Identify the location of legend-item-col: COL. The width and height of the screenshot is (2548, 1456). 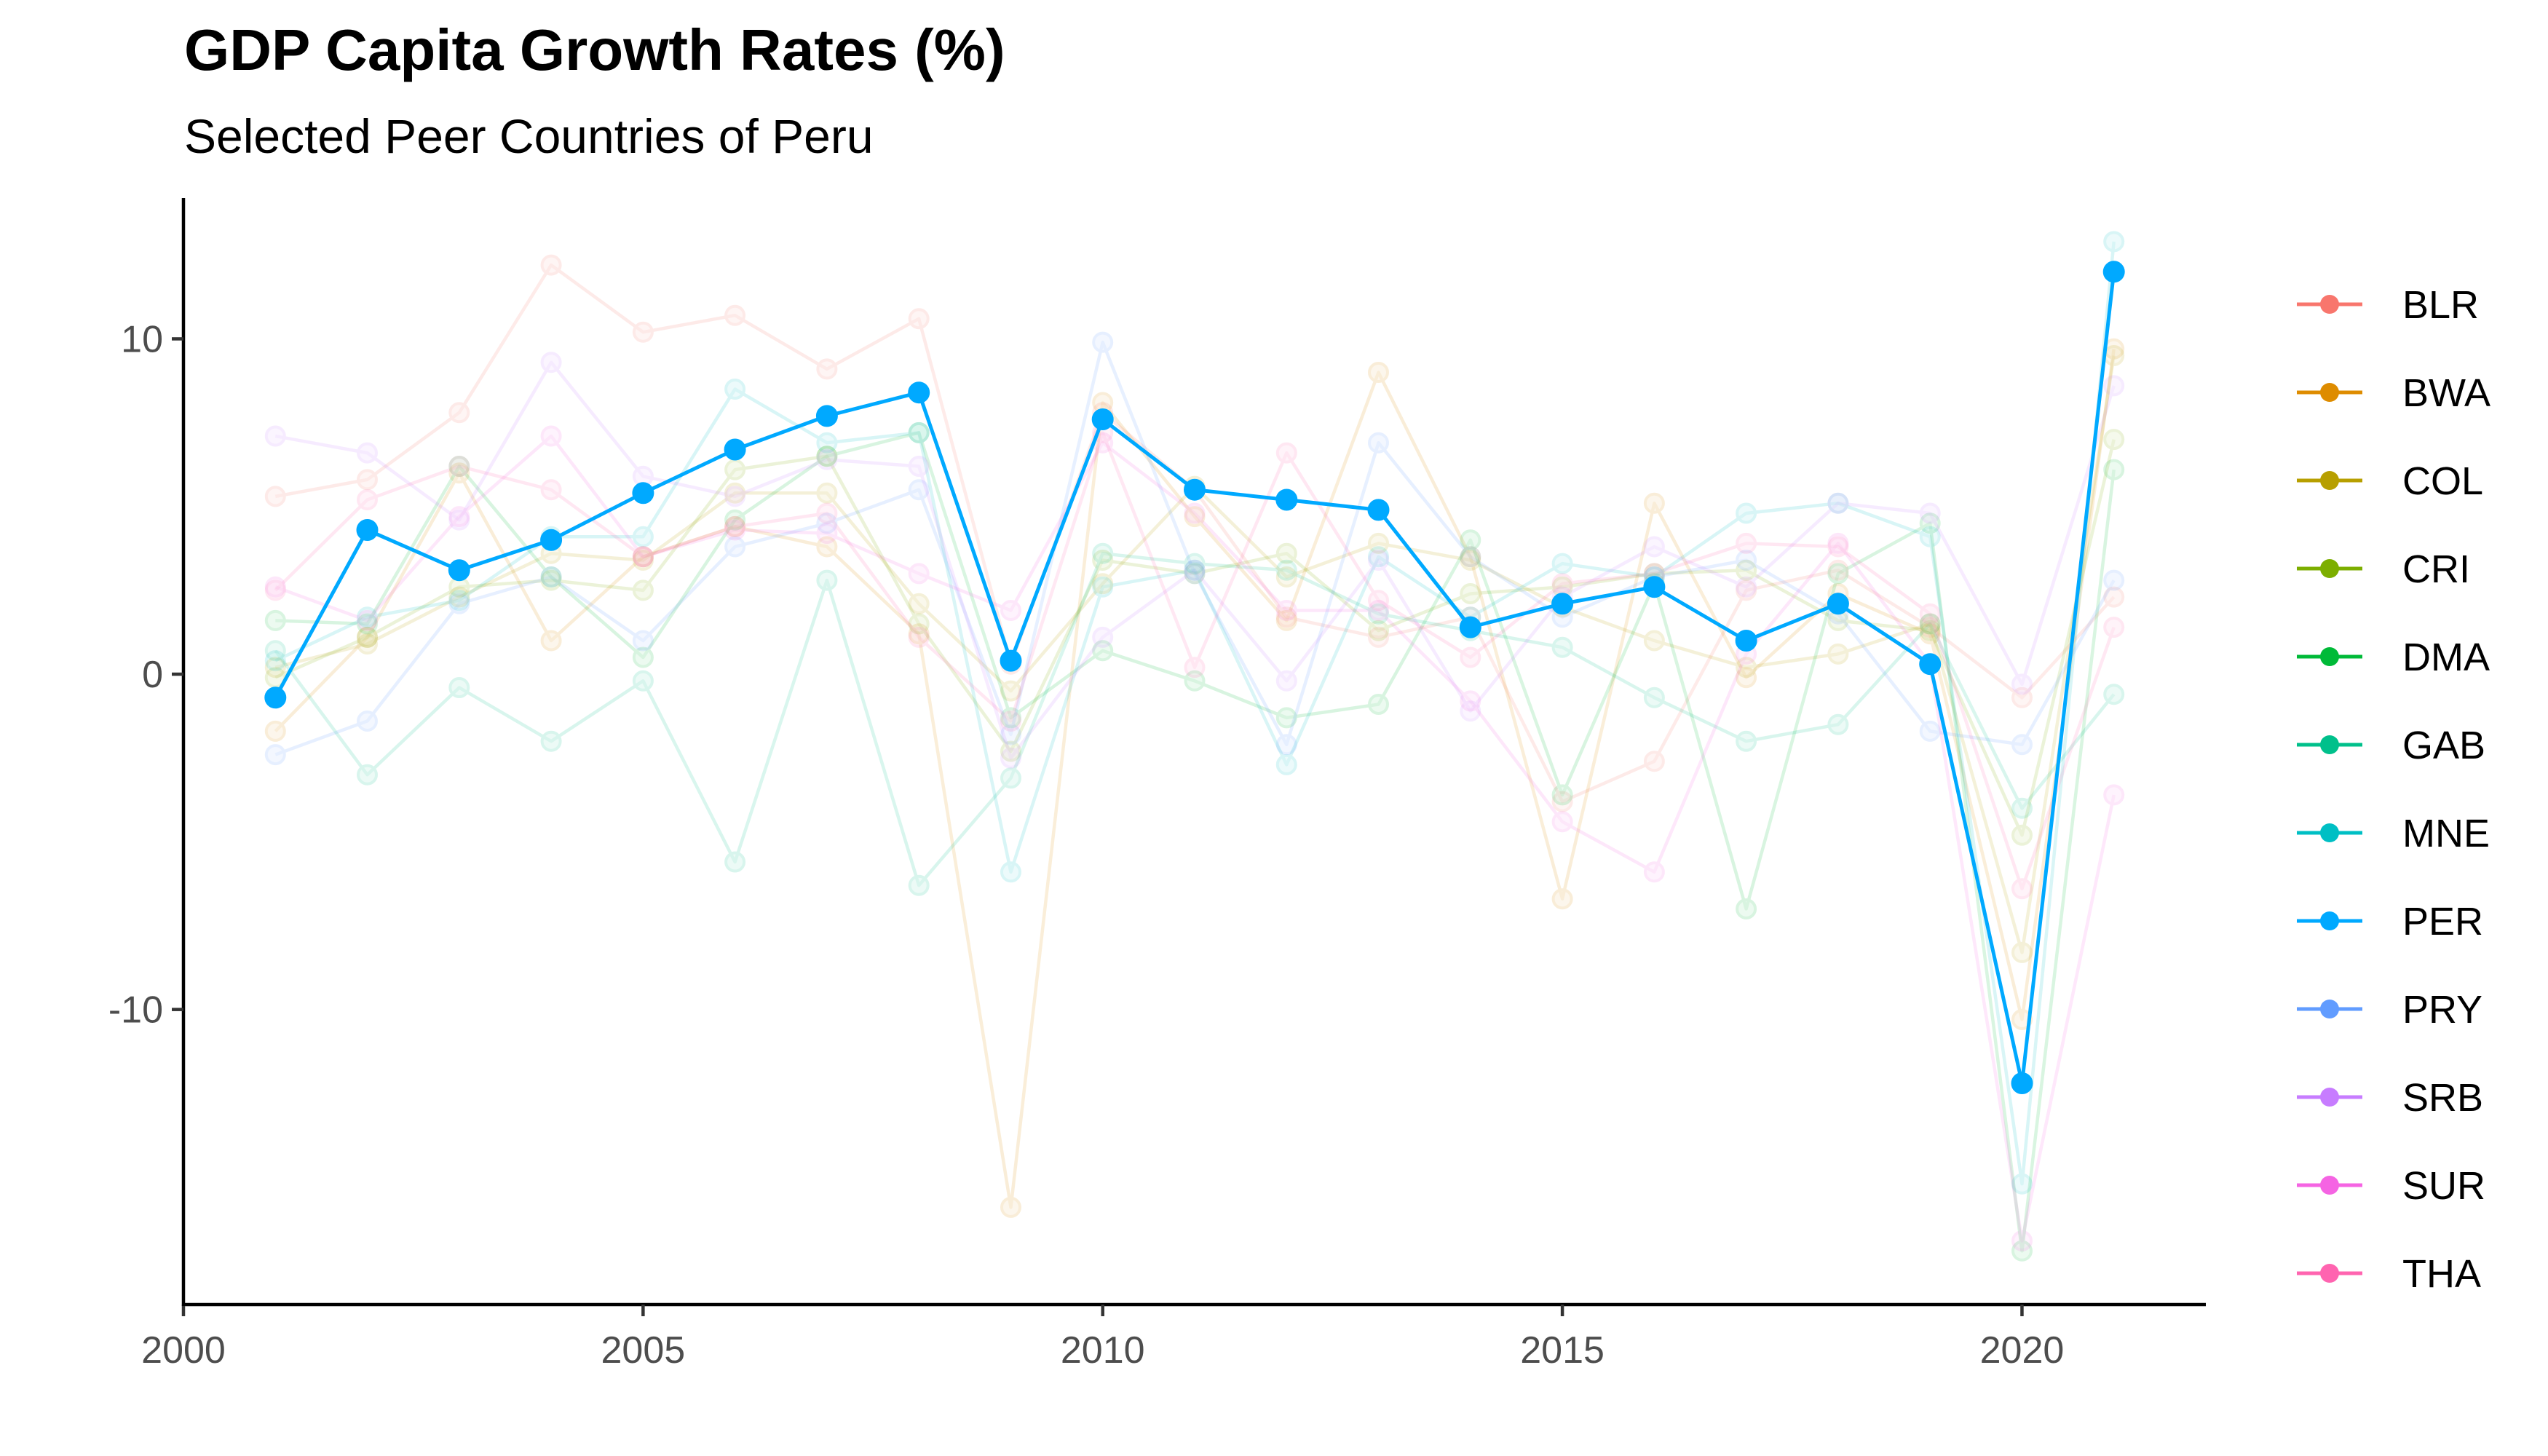
(2390, 481).